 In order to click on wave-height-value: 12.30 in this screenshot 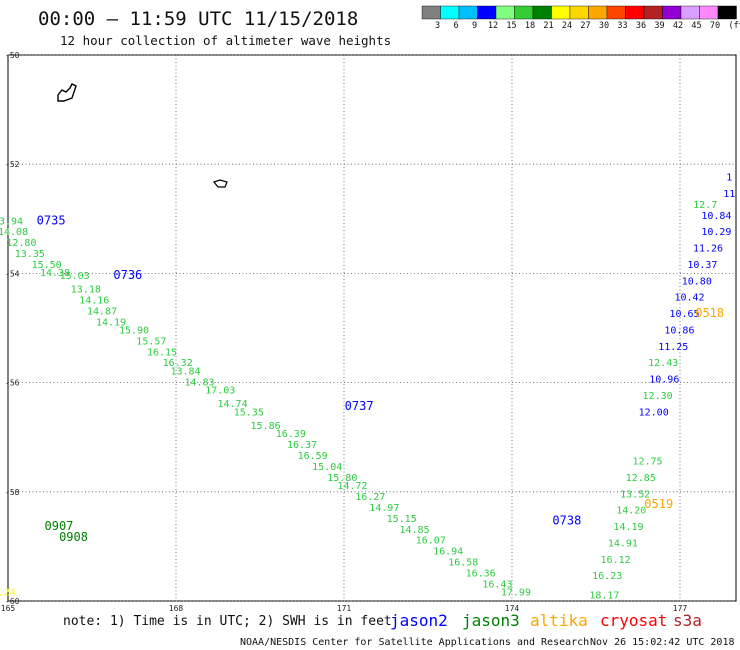, I will do `click(658, 396)`.